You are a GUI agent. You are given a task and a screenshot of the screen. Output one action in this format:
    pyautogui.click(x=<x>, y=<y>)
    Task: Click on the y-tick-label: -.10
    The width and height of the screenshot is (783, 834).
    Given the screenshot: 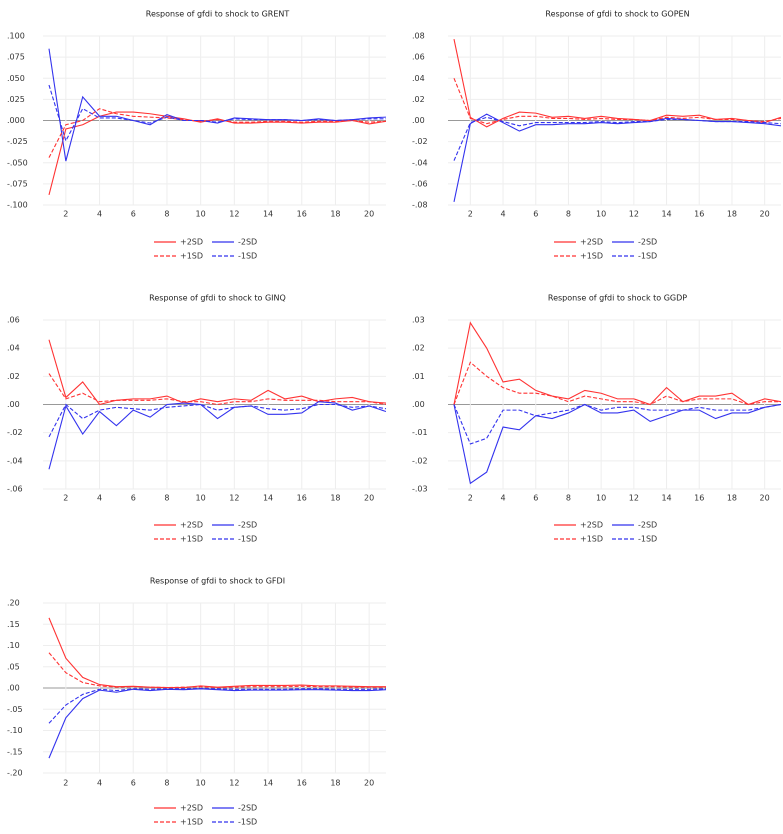 What is the action you would take?
    pyautogui.click(x=15, y=730)
    